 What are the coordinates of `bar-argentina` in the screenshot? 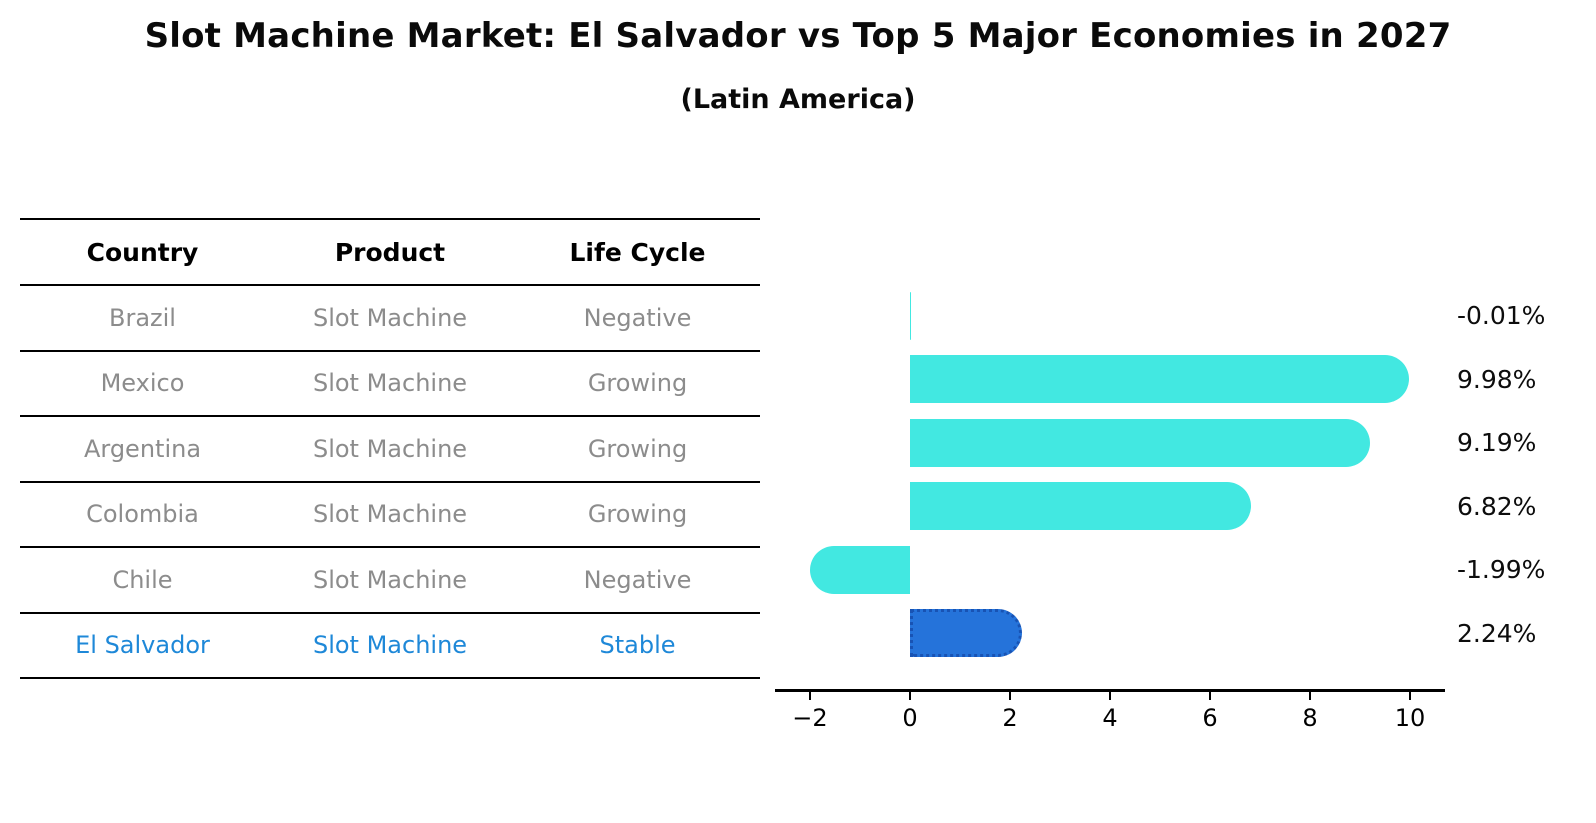 It's located at (1140, 442).